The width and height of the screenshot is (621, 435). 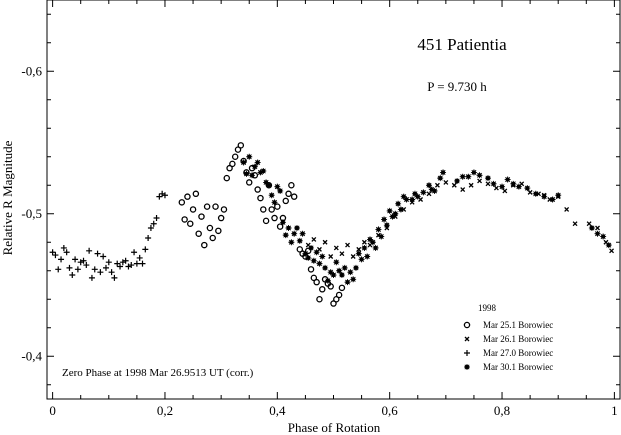 What do you see at coordinates (518, 353) in the screenshot?
I see `legend-label: Mar 27.0 Borowiec` at bounding box center [518, 353].